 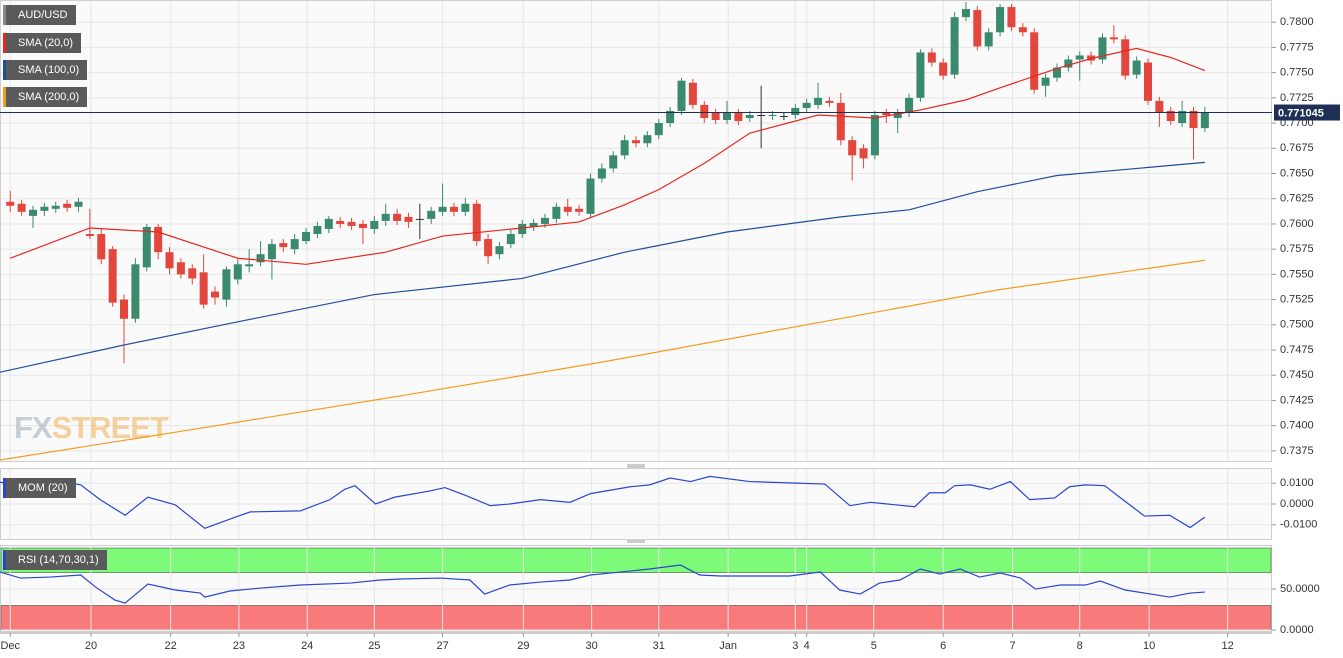 What do you see at coordinates (1298, 525) in the screenshot?
I see `y-tick-label: -0.0100` at bounding box center [1298, 525].